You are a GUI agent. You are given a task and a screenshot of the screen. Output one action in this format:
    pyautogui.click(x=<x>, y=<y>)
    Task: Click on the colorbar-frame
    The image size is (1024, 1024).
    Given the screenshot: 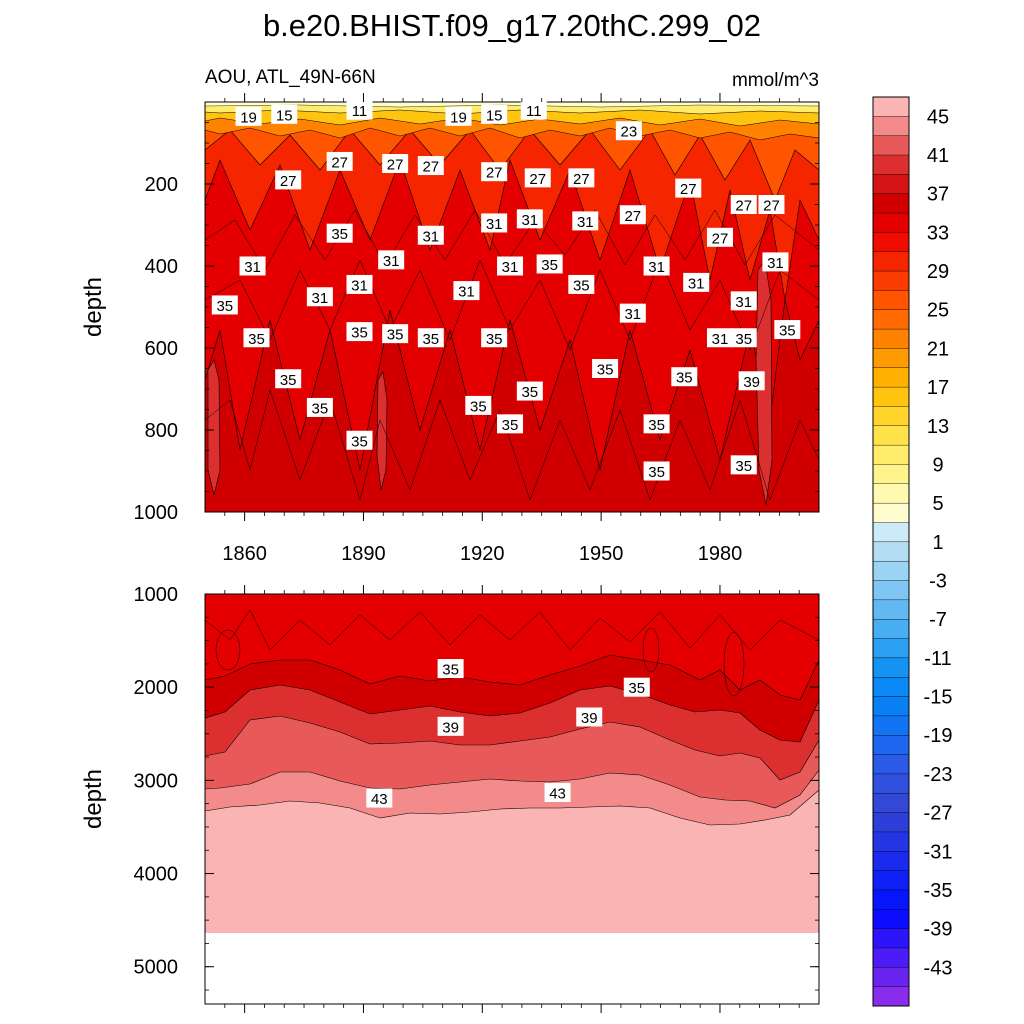 What is the action you would take?
    pyautogui.click(x=891, y=551)
    